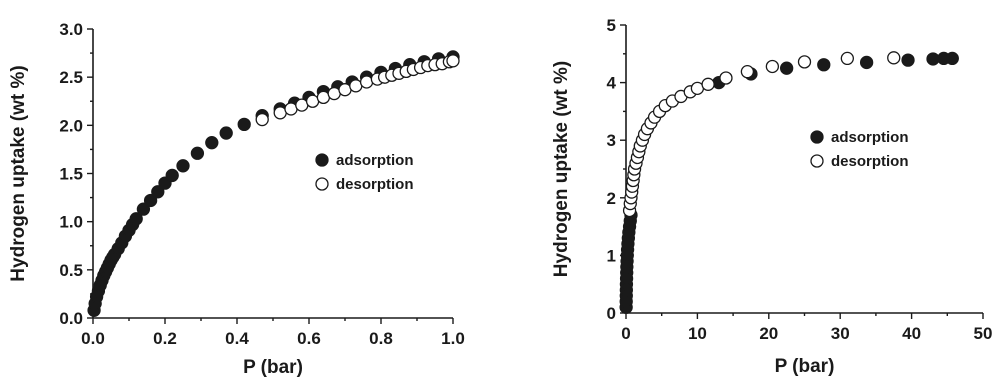 This screenshot has height=378, width=996. Describe the element at coordinates (611, 140) in the screenshot. I see `y-tick-label: 3` at that location.